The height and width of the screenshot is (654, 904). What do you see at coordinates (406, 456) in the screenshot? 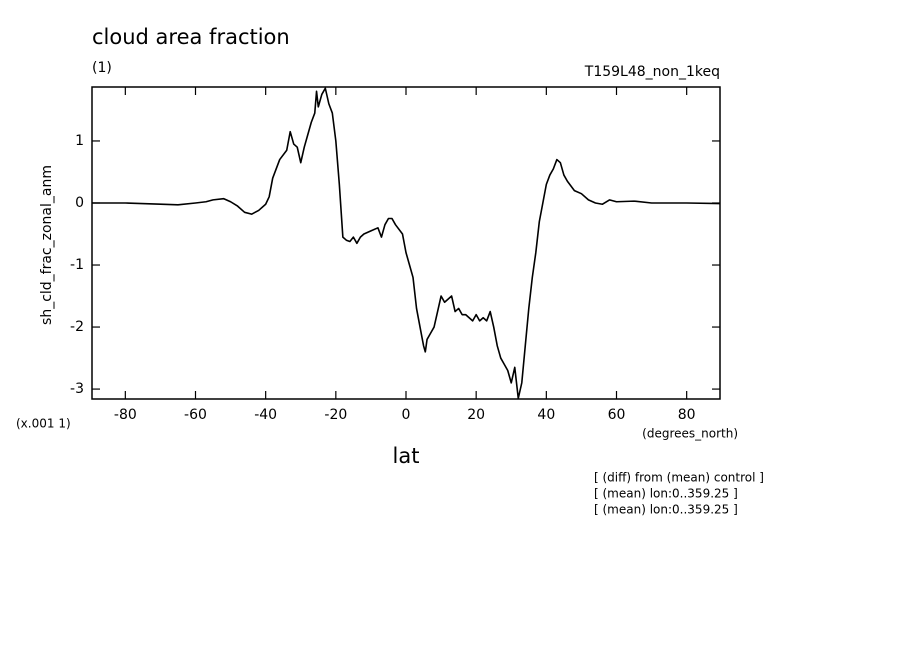
I see `x-axis-label: lat` at bounding box center [406, 456].